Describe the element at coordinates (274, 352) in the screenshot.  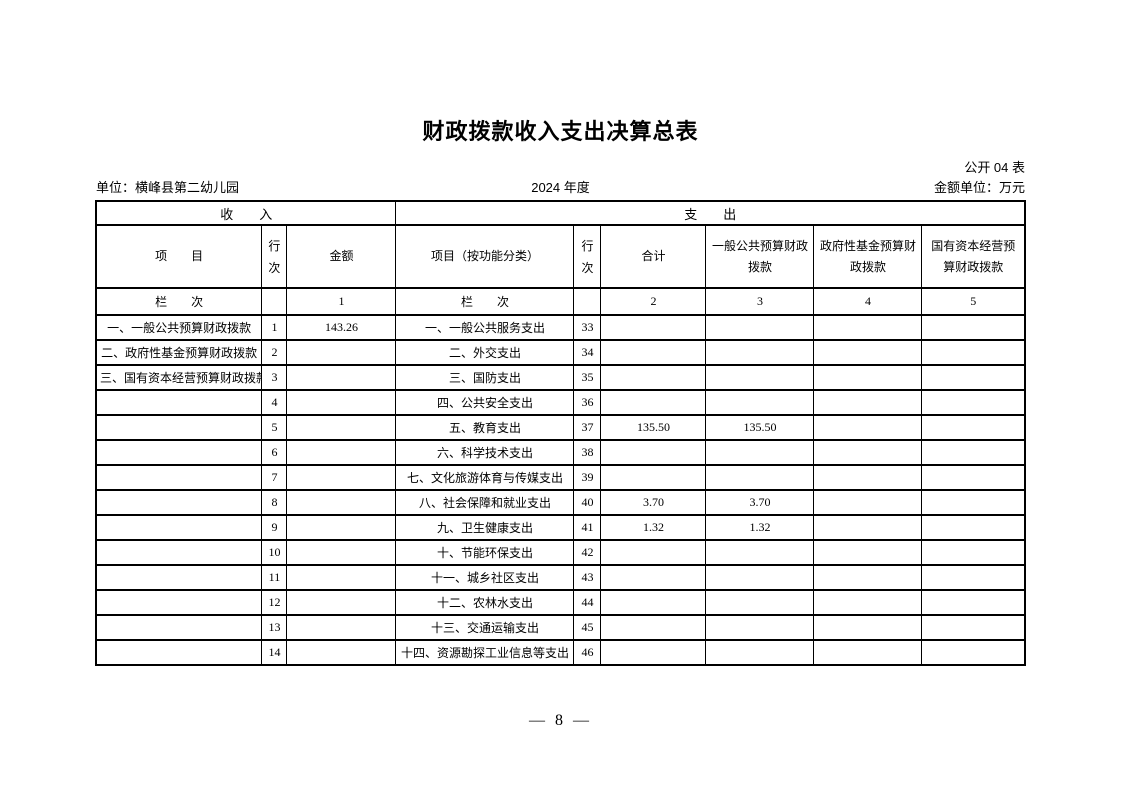
I see `income-line-cell: 2` at that location.